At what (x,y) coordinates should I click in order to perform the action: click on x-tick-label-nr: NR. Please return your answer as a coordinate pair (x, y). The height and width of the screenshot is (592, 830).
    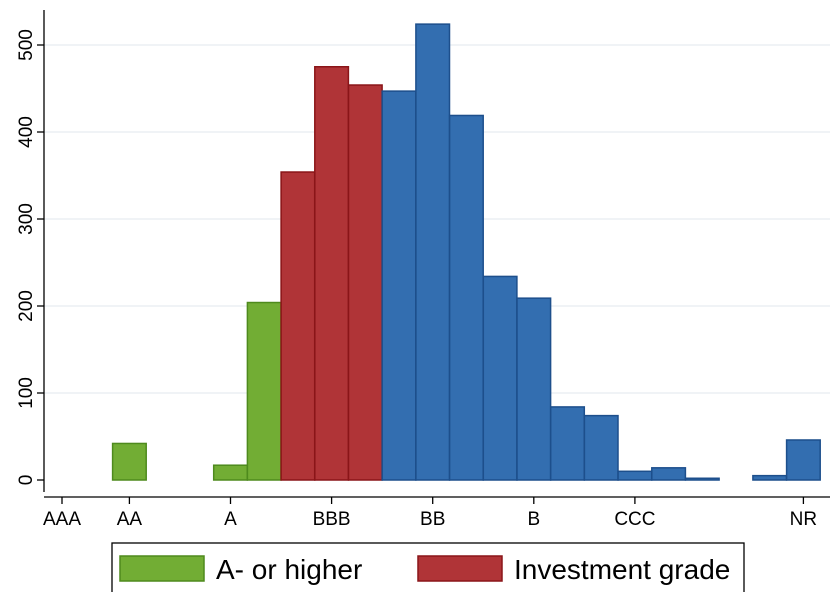
    Looking at the image, I should click on (803, 519).